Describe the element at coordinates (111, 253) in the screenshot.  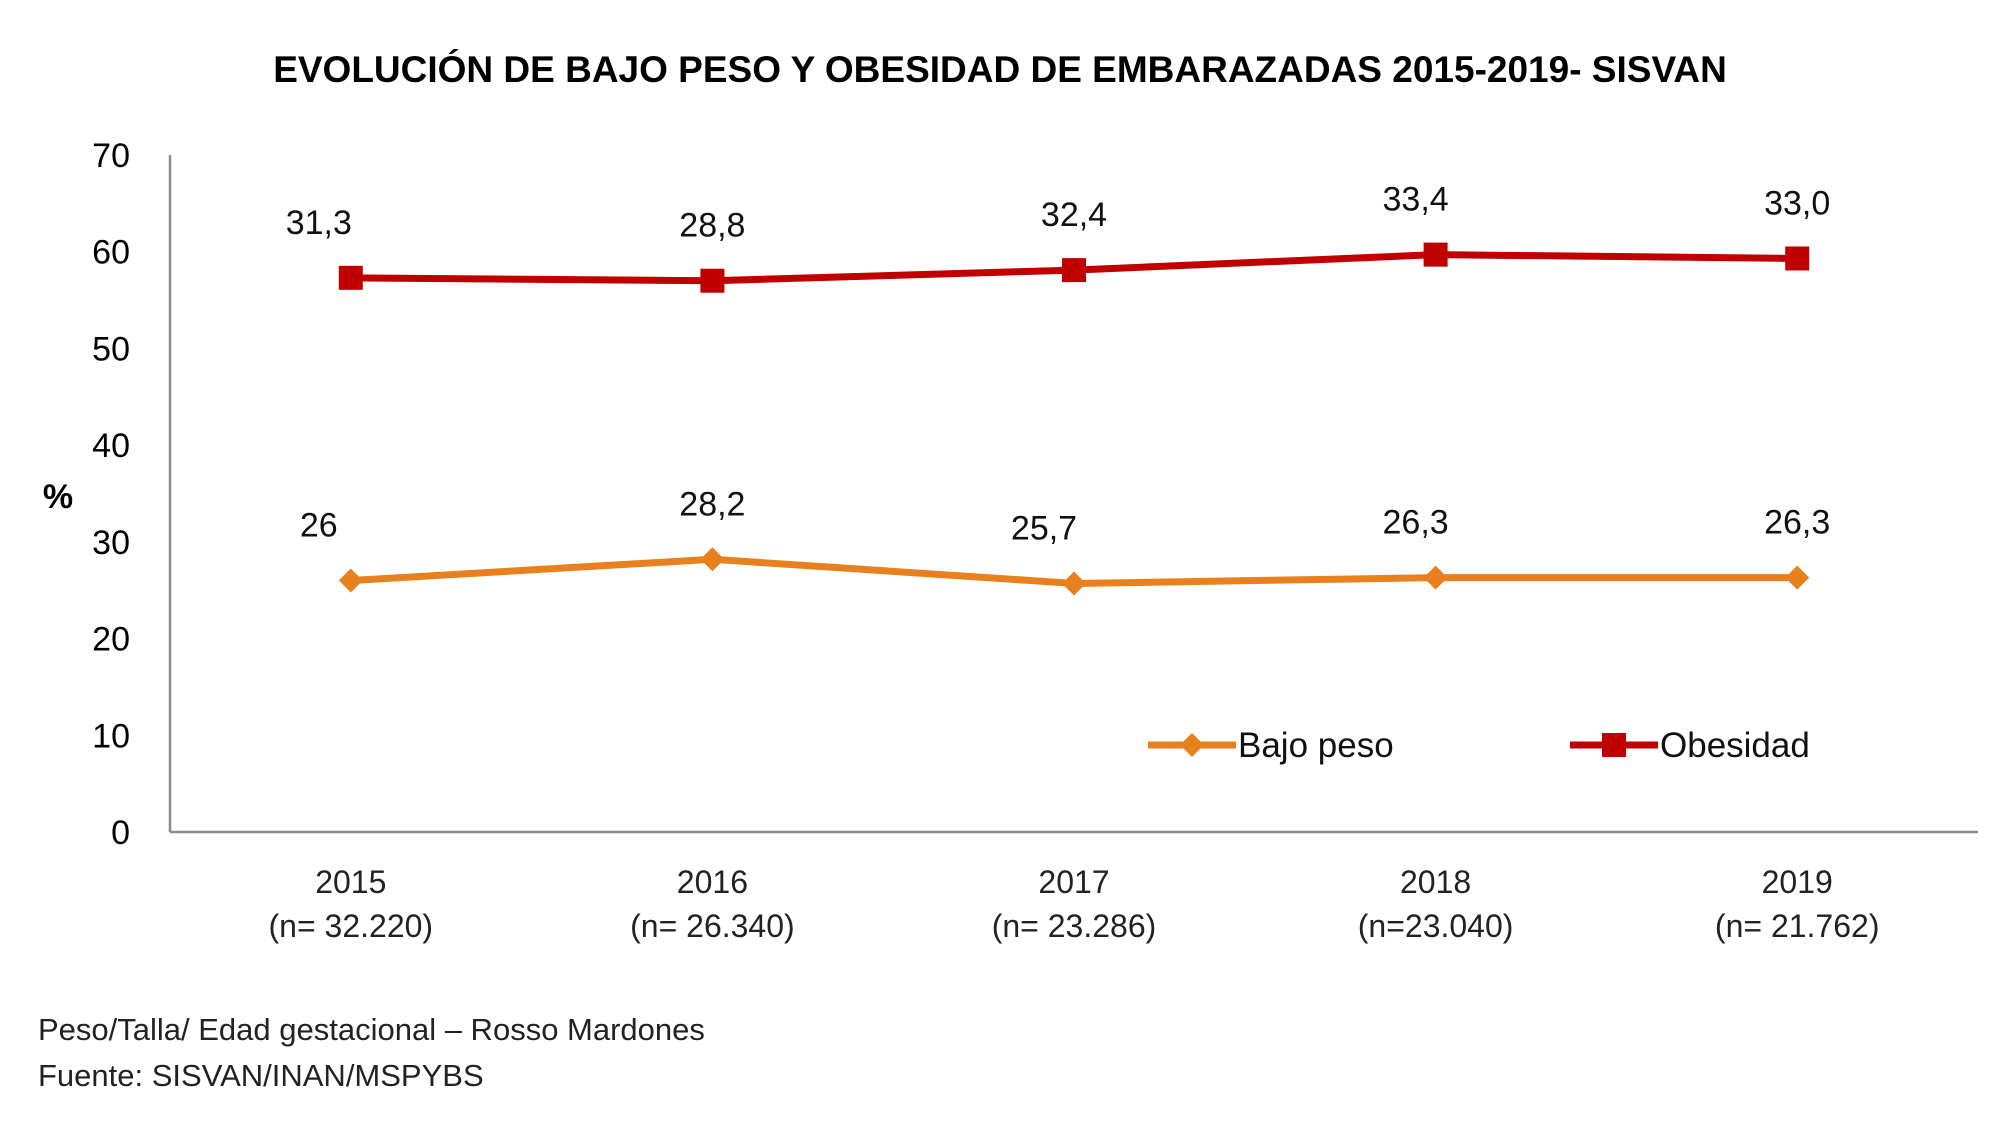
I see `y-tick-label: 60` at that location.